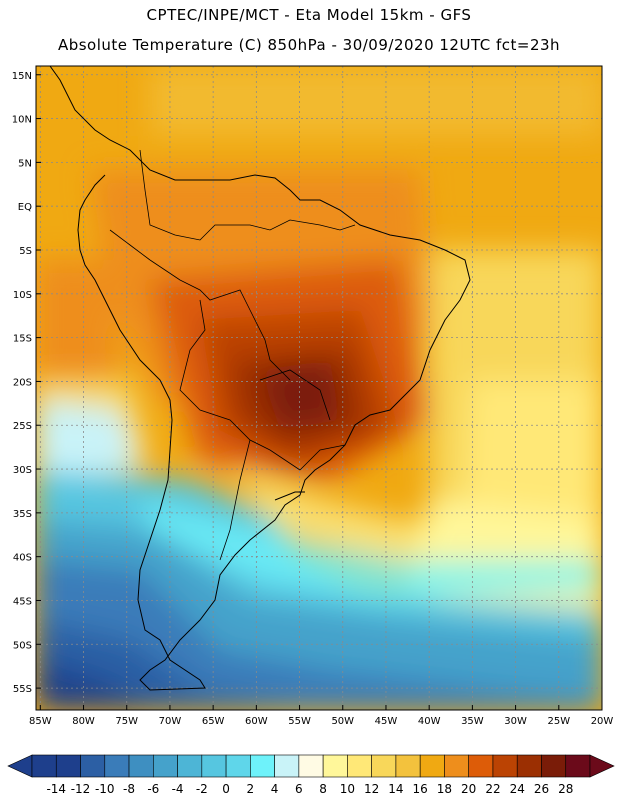 The width and height of the screenshot is (618, 800). What do you see at coordinates (323, 789) in the screenshot?
I see `colorbar-label: 8` at bounding box center [323, 789].